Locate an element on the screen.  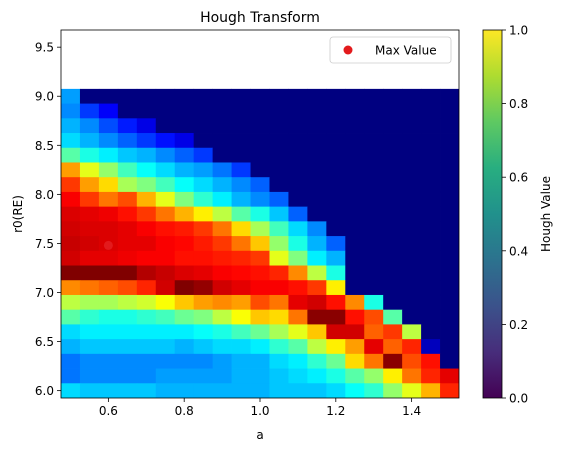
legend: Max Value is located at coordinates (390, 50).